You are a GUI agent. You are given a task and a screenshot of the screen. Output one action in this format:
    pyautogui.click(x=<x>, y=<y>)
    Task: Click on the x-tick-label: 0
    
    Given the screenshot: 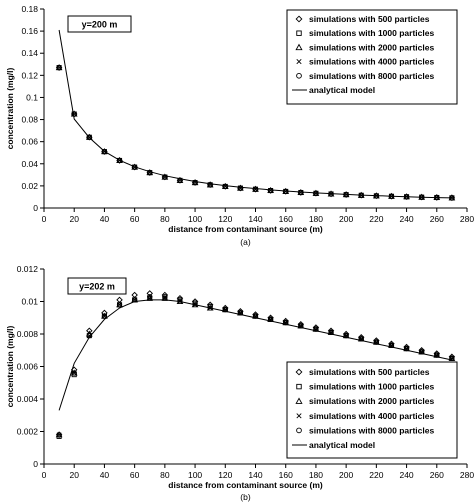 What is the action you would take?
    pyautogui.click(x=44, y=219)
    